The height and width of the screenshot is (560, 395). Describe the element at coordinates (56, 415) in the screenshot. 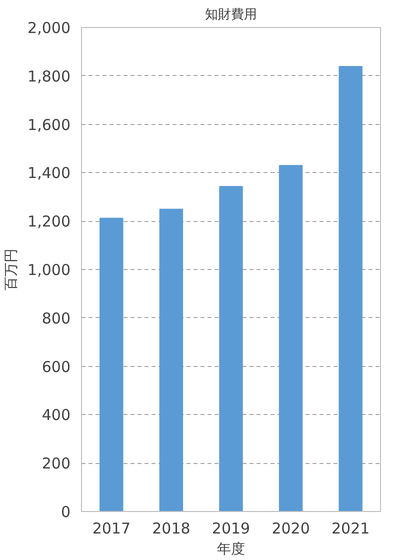

I see `y-tick-label: 400` at that location.